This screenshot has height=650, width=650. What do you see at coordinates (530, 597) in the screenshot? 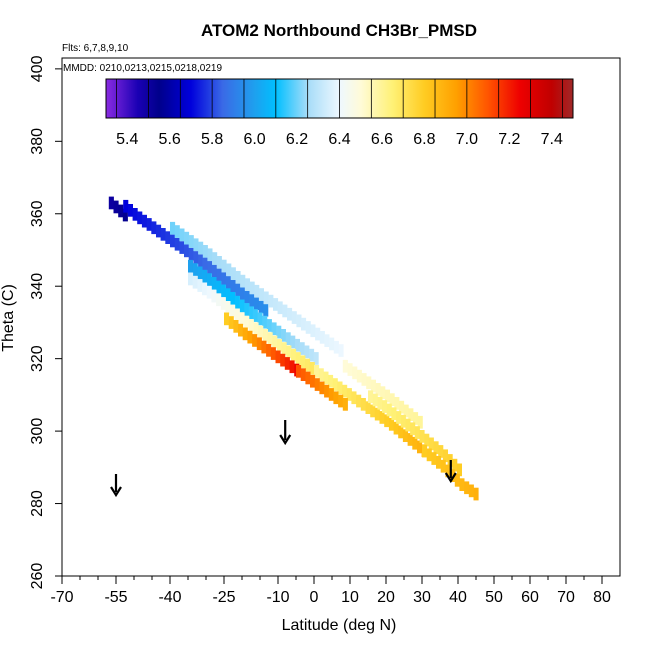
I see `x-tick-label: 60` at bounding box center [530, 597].